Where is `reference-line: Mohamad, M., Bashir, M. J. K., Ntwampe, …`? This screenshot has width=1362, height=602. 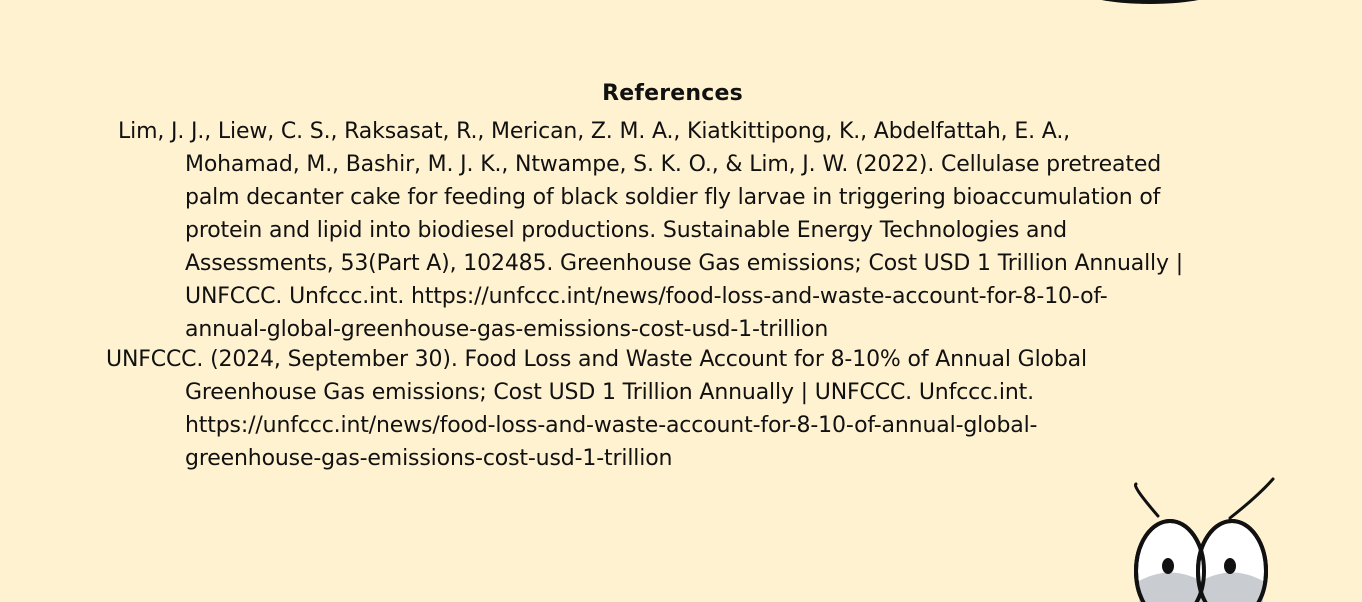
reference-line: Mohamad, M., Bashir, M. J. K., Ntwampe, … is located at coordinates (673, 164).